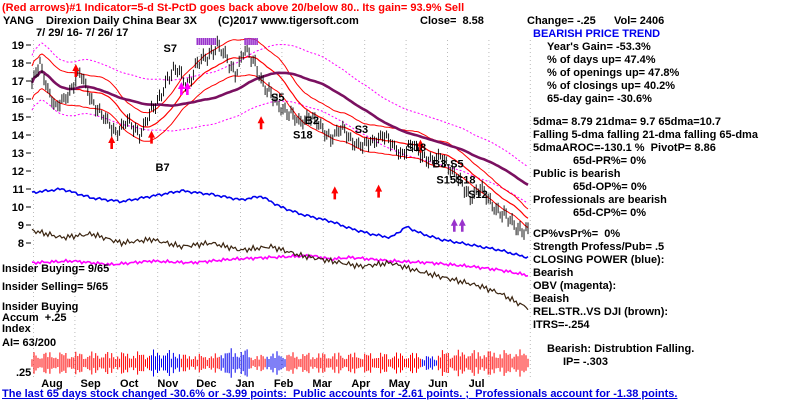 This screenshot has width=800, height=406. Describe the element at coordinates (561, 21) in the screenshot. I see `change-value: Change= -.25` at that location.